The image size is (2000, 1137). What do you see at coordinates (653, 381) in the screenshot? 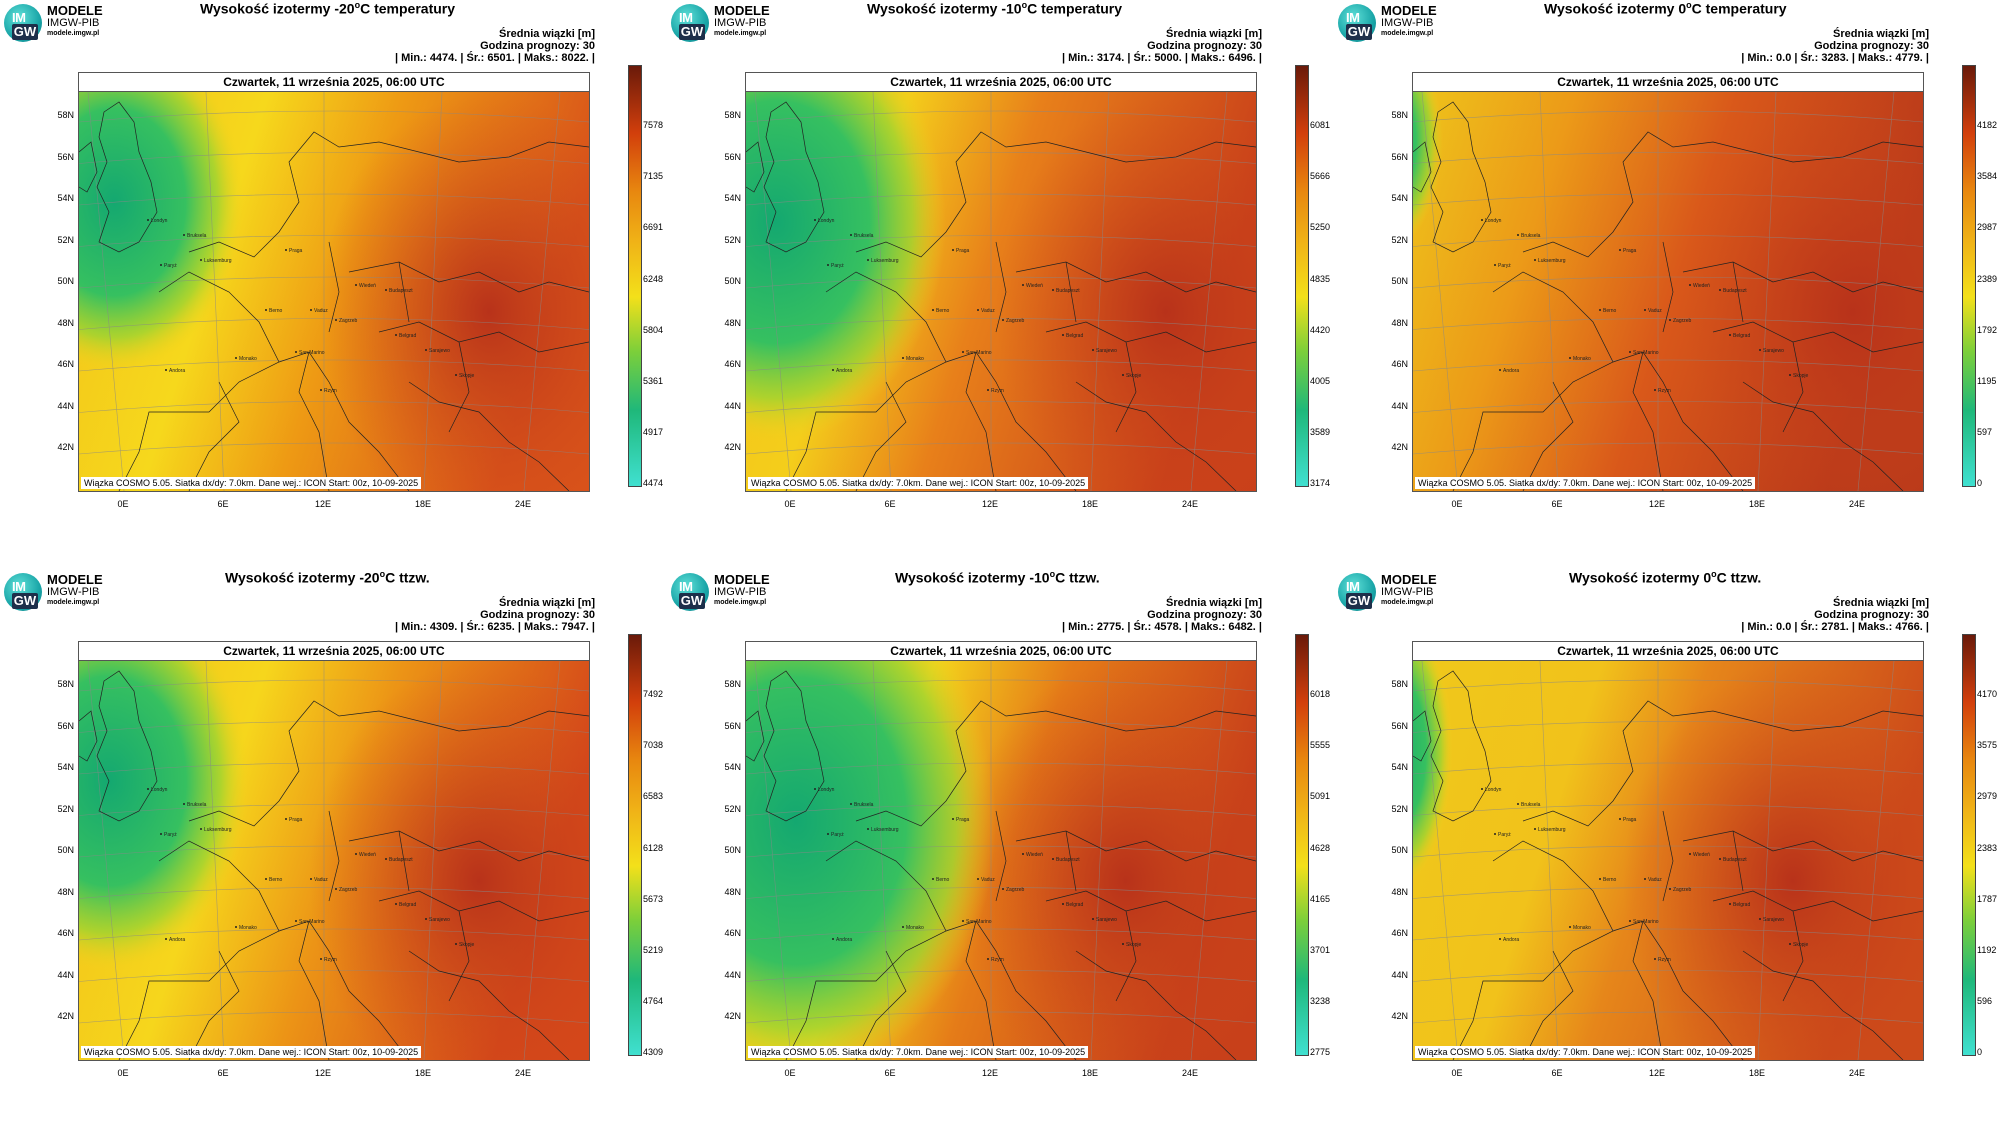
I see `colorbar-tick: 5361` at bounding box center [653, 381].